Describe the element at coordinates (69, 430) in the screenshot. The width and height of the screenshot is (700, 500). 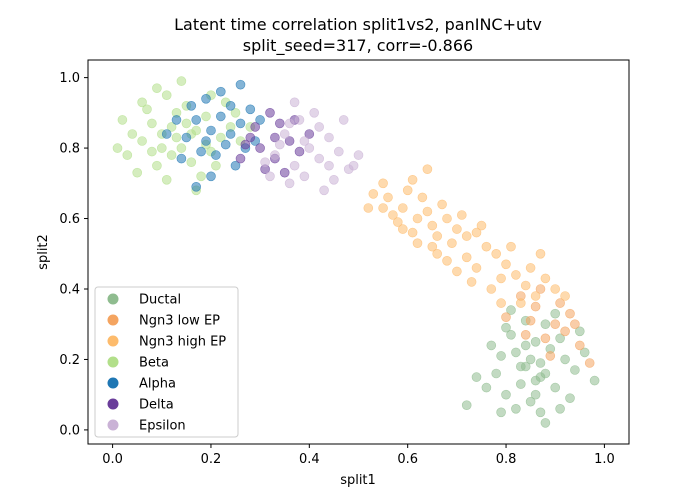
I see `y-tick-label: 0.0` at that location.